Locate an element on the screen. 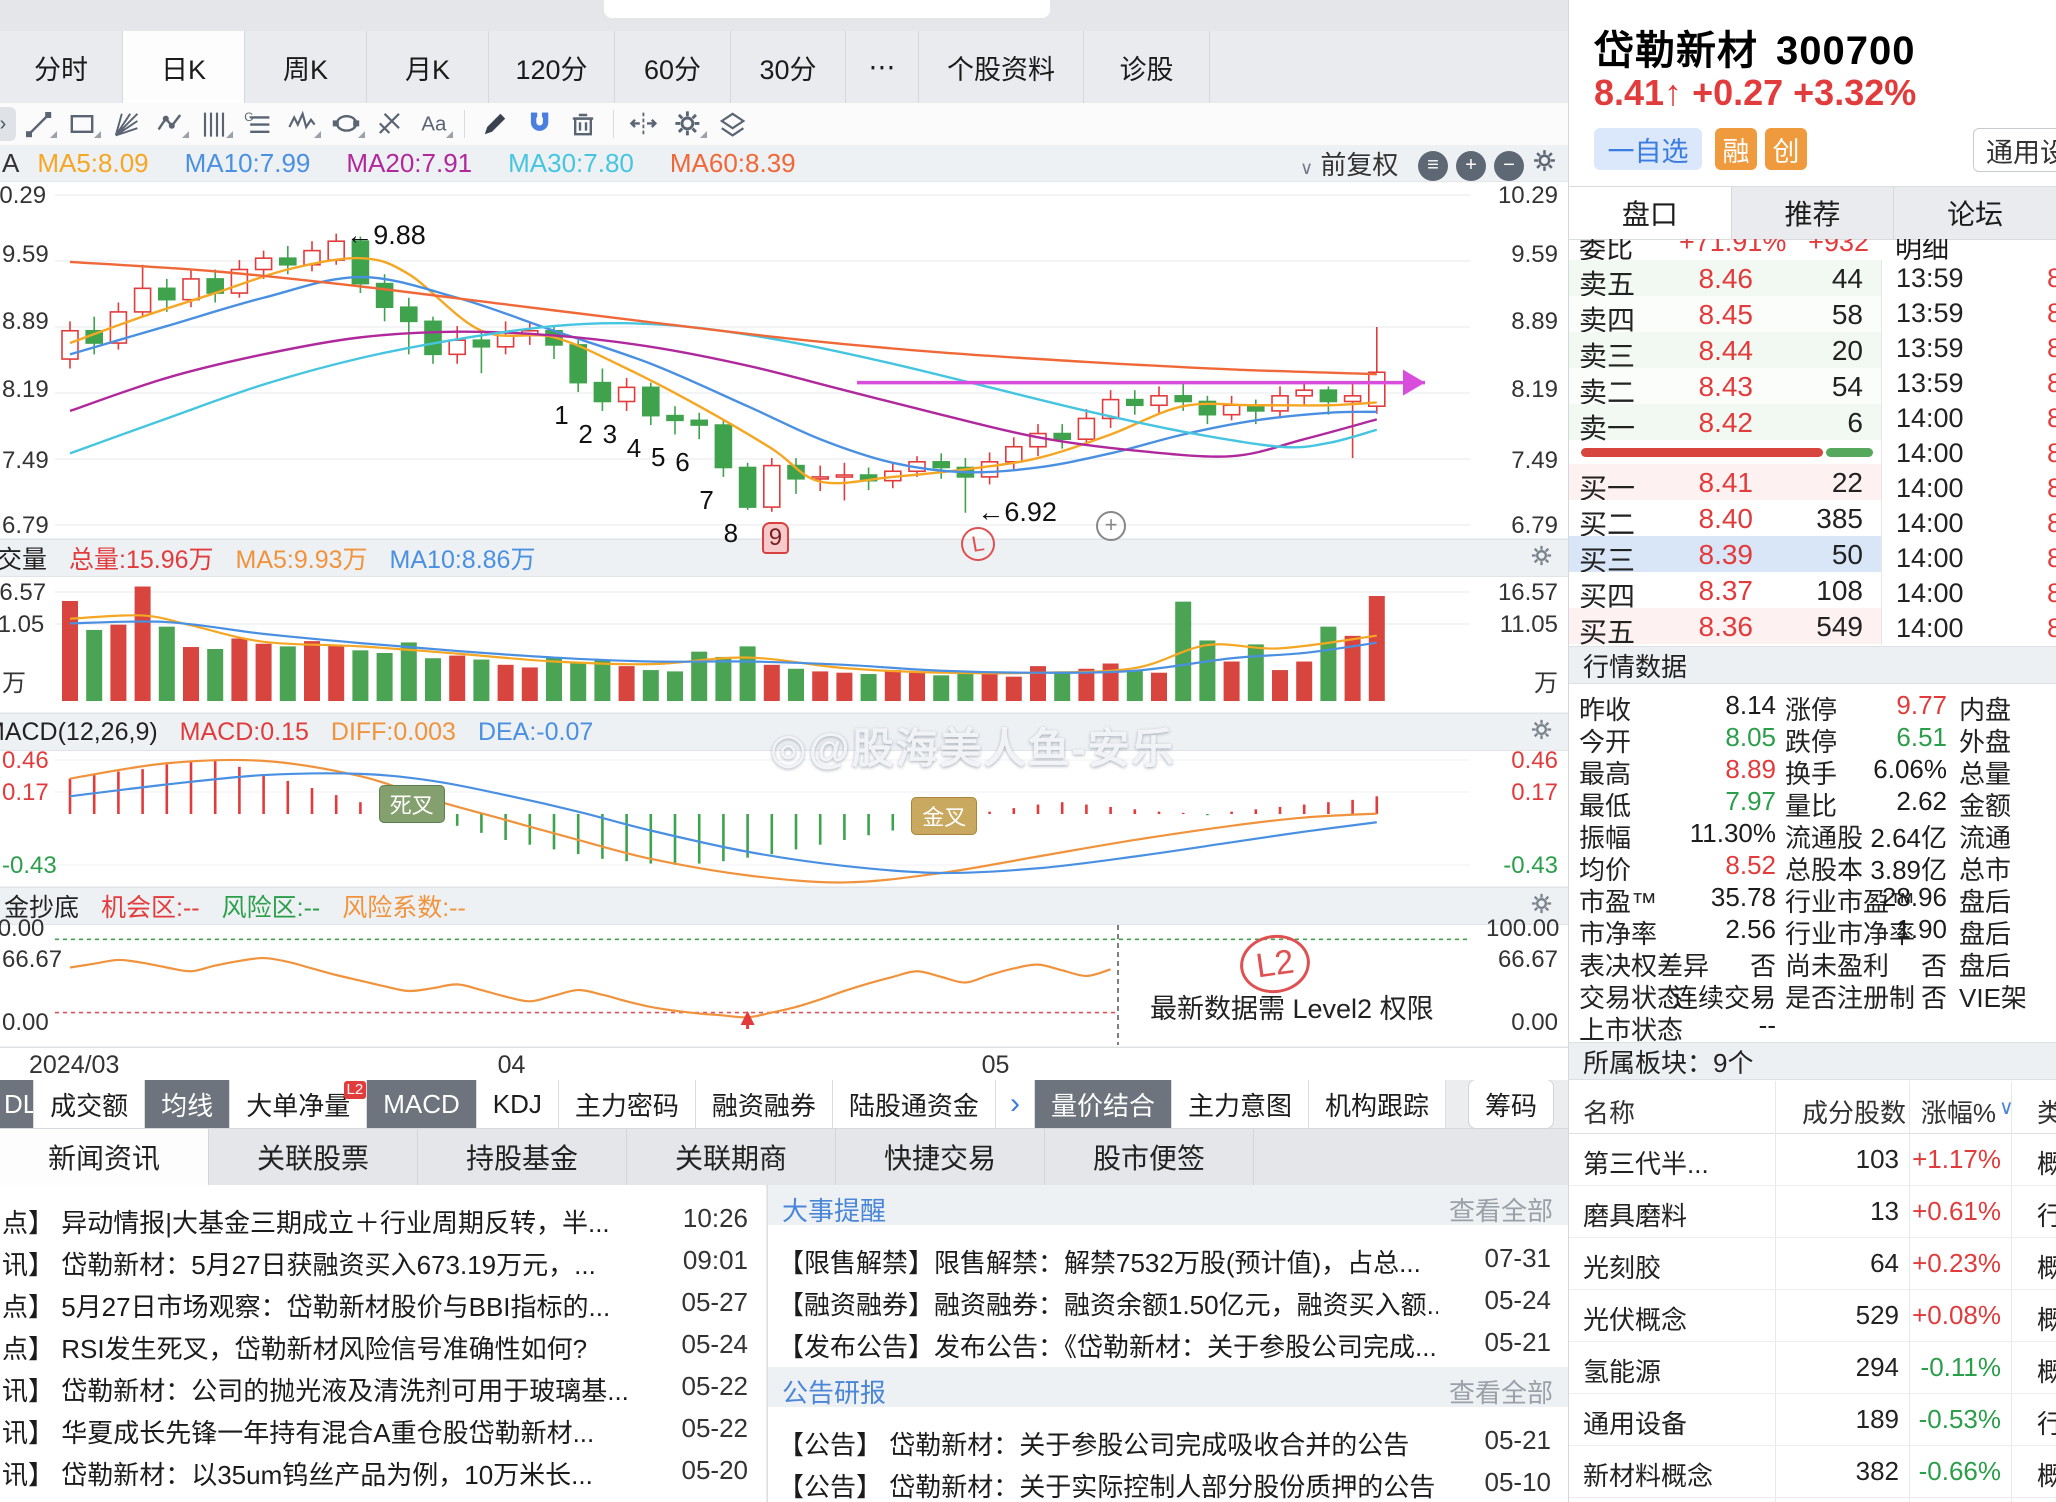 This screenshot has width=2056, height=1502. buy-row-买三: 买三 8.39 50 is located at coordinates (1725, 556).